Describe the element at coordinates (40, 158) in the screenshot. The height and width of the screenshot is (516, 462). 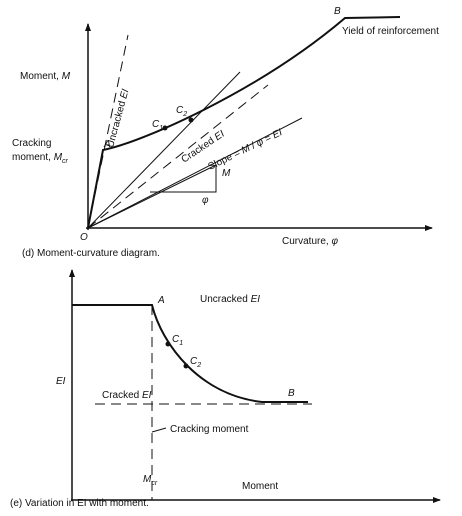
I see `cracking-moment-label: moment, Mcr` at that location.